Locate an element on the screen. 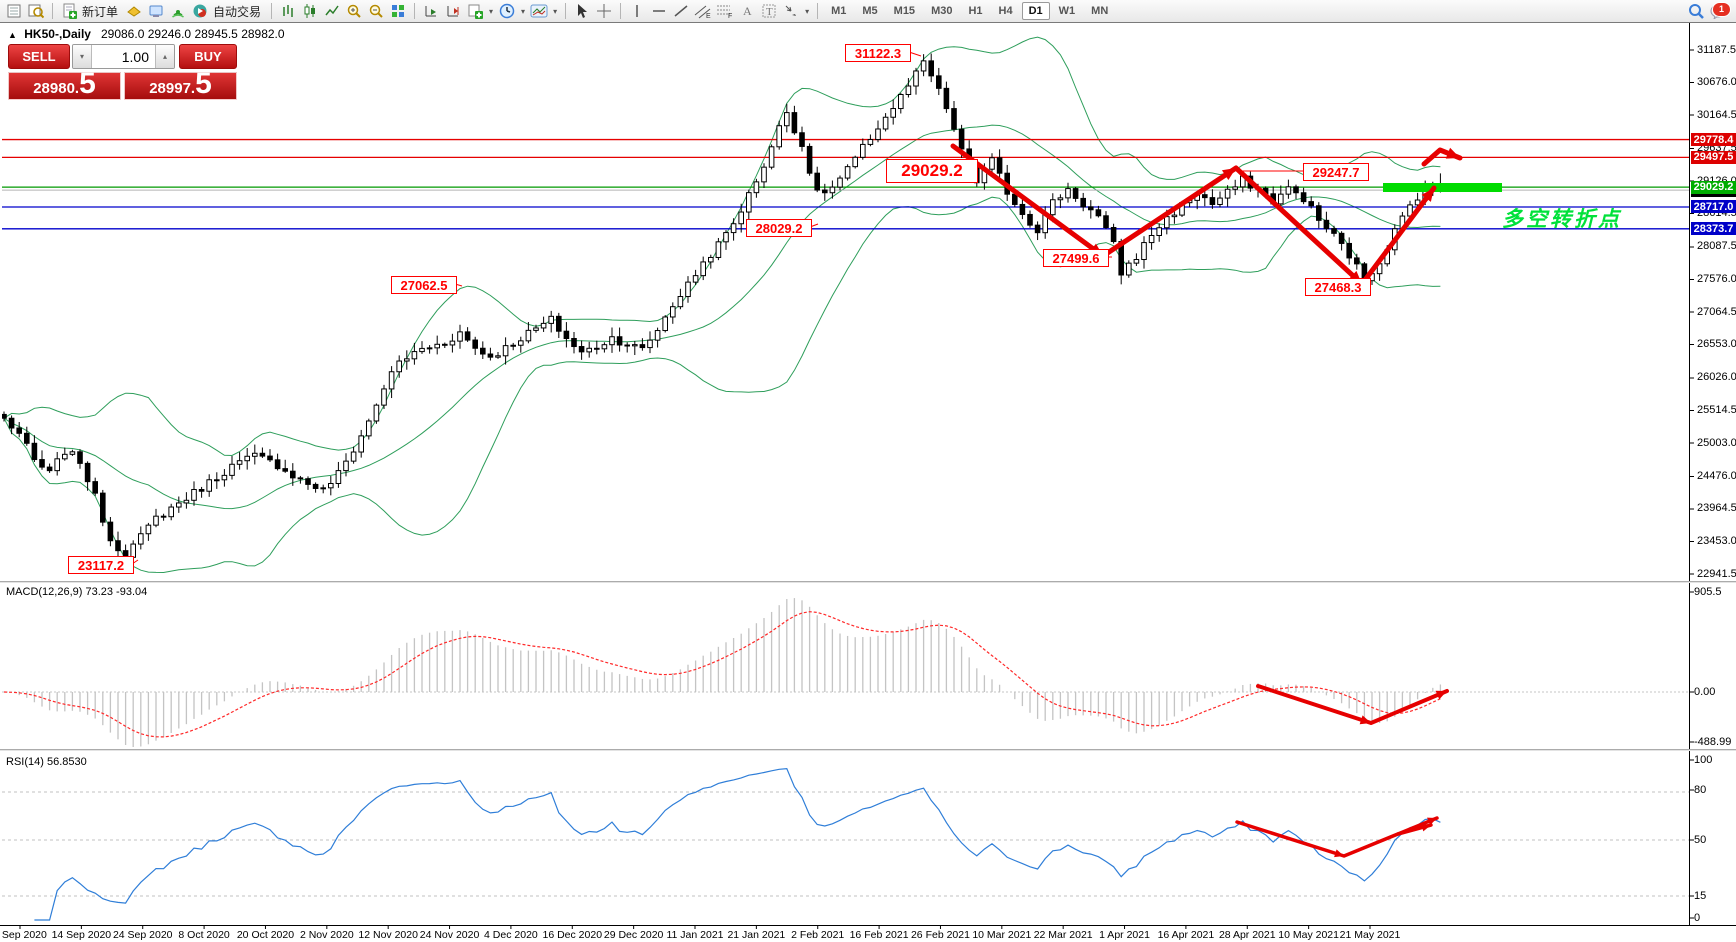 The image size is (1736, 942). candlestick-chart-icon is located at coordinates (310, 11).